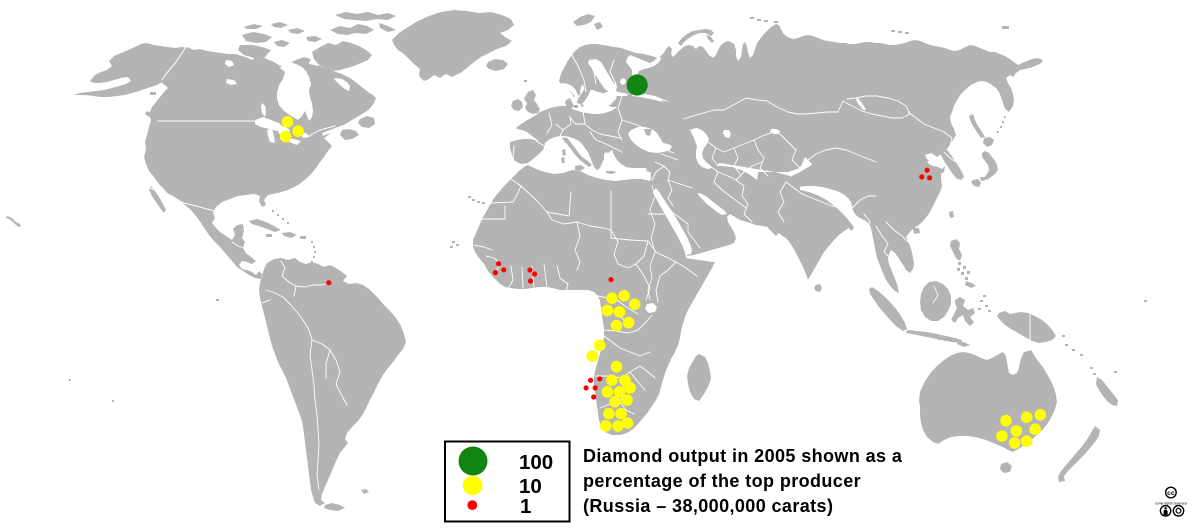  I want to click on svg-text: percentage of the top producer, so click(722, 481).